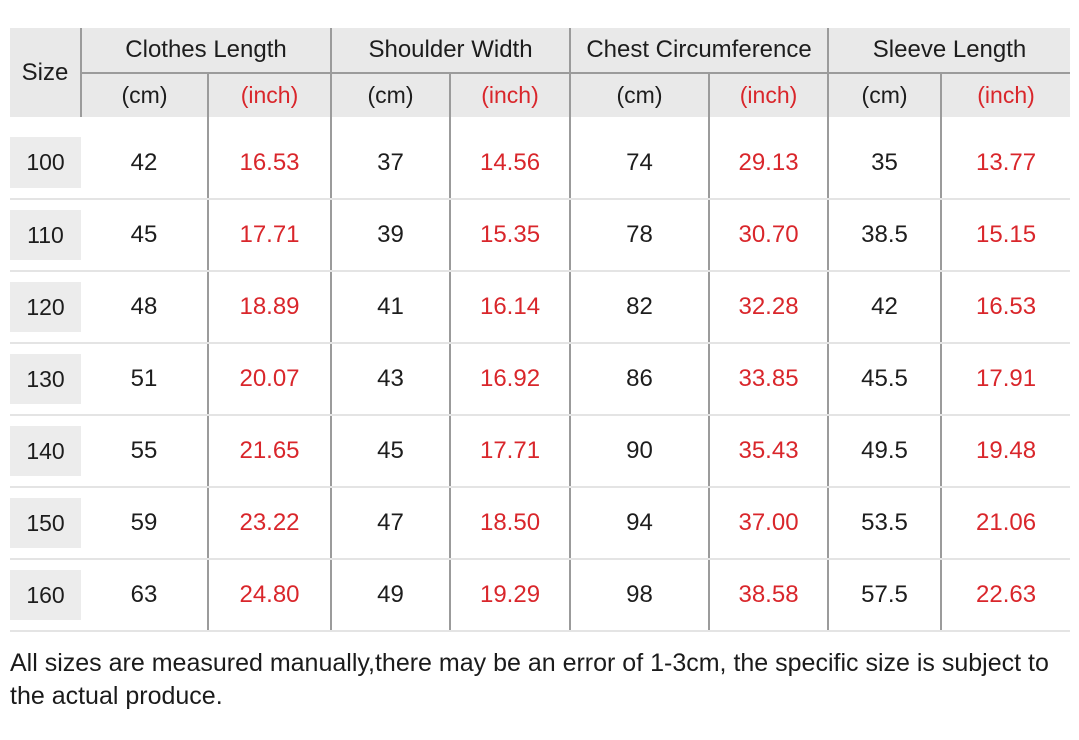 The height and width of the screenshot is (740, 1079). What do you see at coordinates (45, 307) in the screenshot?
I see `size-value: 120` at bounding box center [45, 307].